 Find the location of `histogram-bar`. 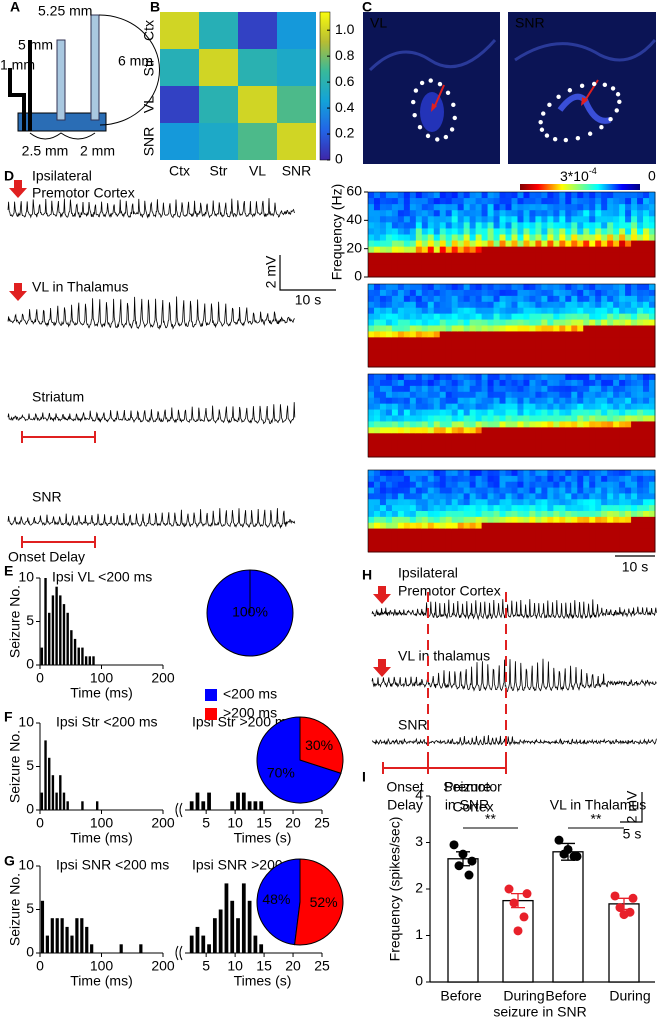

histogram-bar is located at coordinates (261, 948).